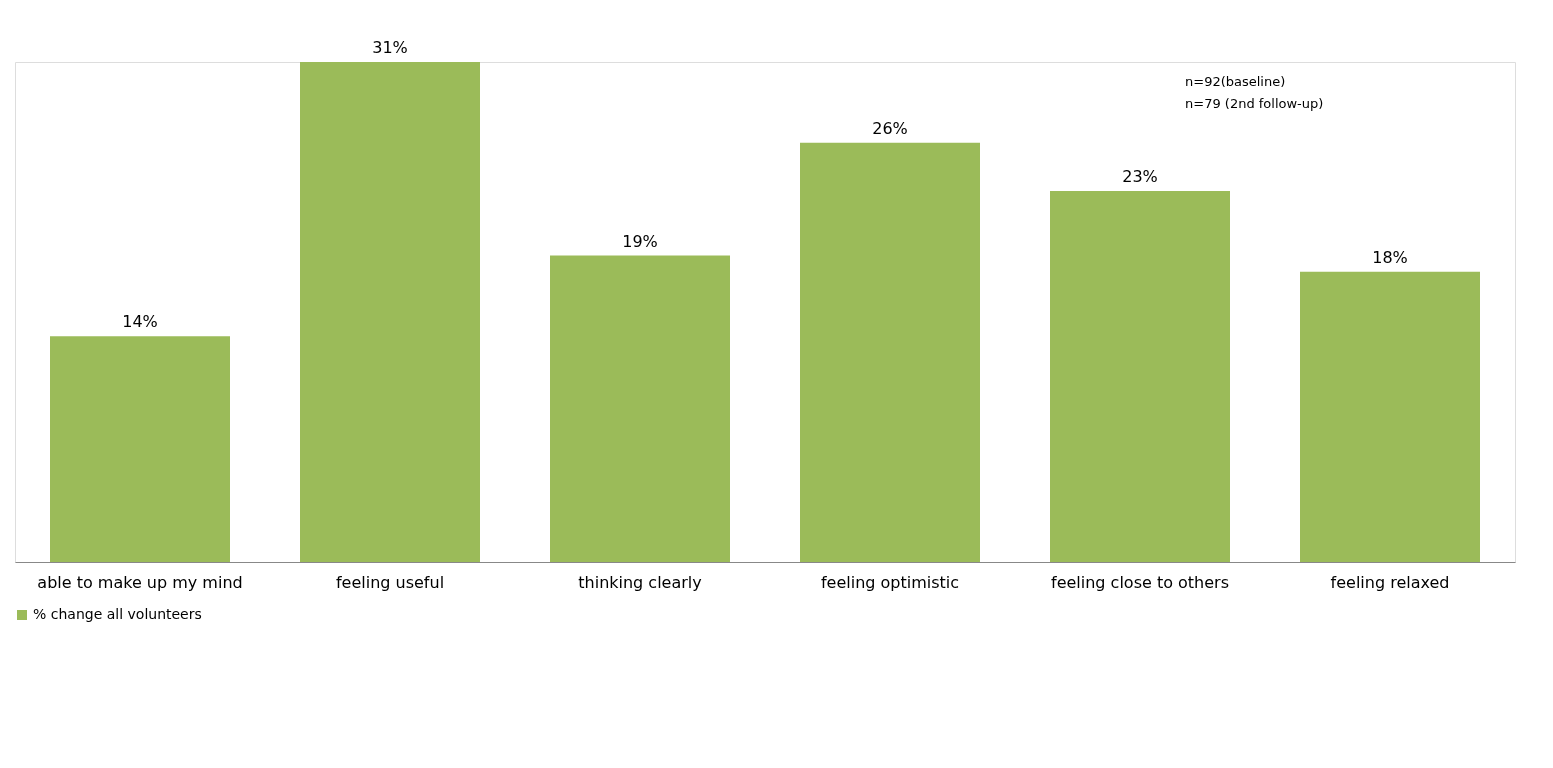  I want to click on x-tick-label: feeling useful, so click(390, 582).